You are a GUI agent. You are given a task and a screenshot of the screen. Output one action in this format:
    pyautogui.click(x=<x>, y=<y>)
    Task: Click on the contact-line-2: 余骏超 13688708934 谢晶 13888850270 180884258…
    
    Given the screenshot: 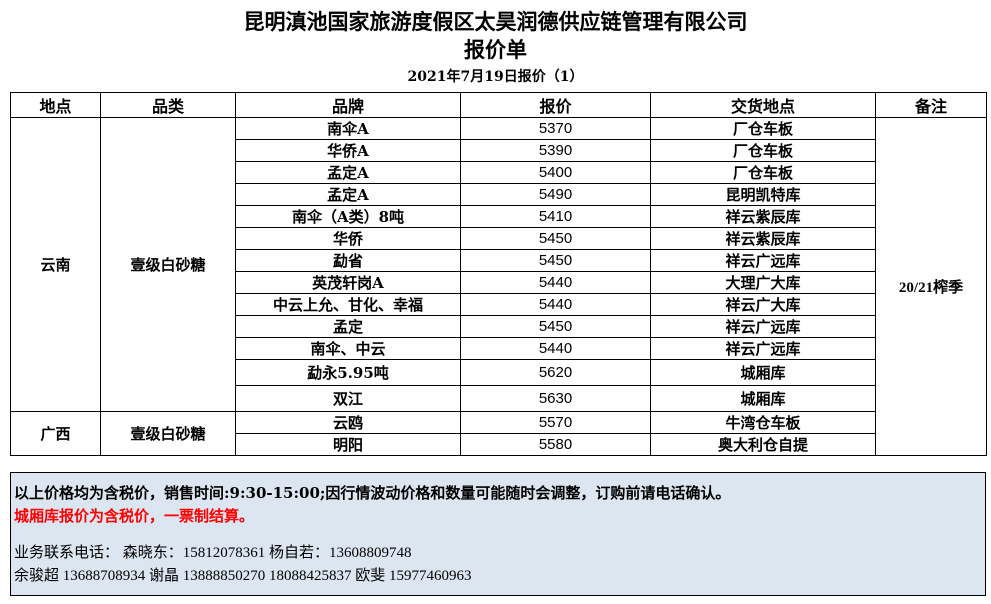 What is the action you would take?
    pyautogui.click(x=243, y=576)
    